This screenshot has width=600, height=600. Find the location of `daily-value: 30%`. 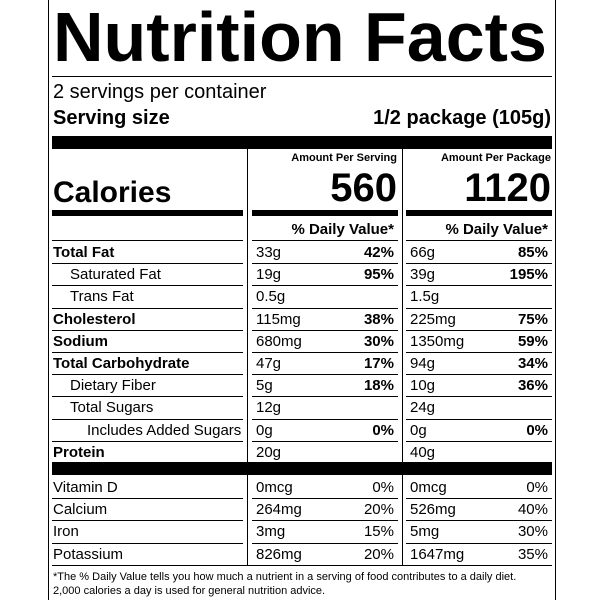

daily-value: 30% is located at coordinates (378, 341).